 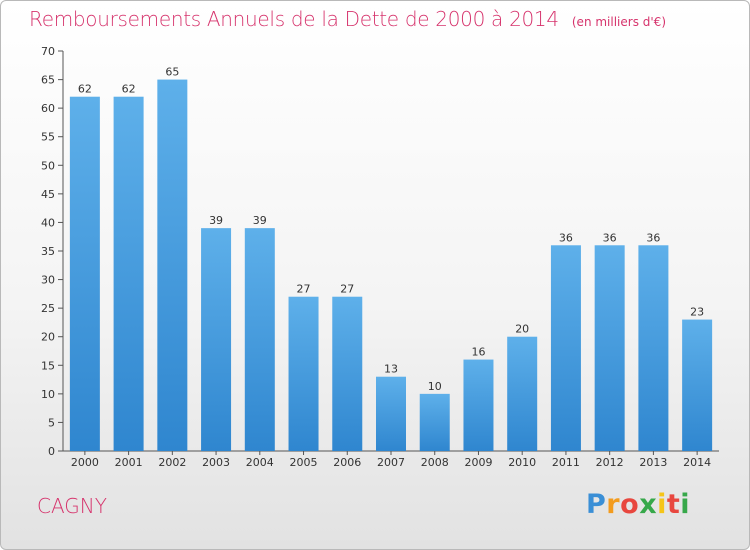 I want to click on value-label-2010: 20, so click(x=522, y=329).